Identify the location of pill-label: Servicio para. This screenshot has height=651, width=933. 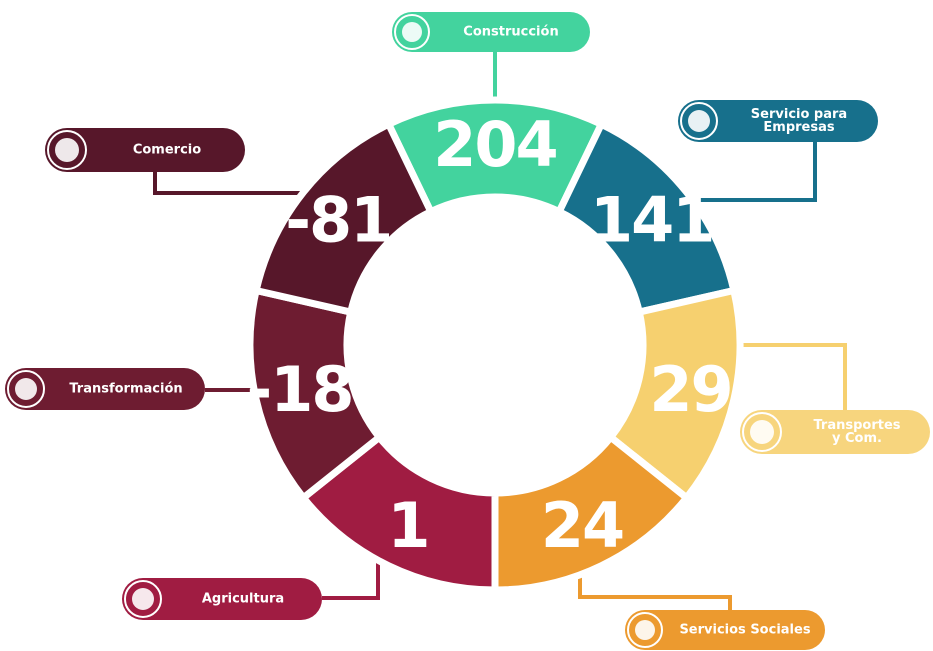
(799, 114).